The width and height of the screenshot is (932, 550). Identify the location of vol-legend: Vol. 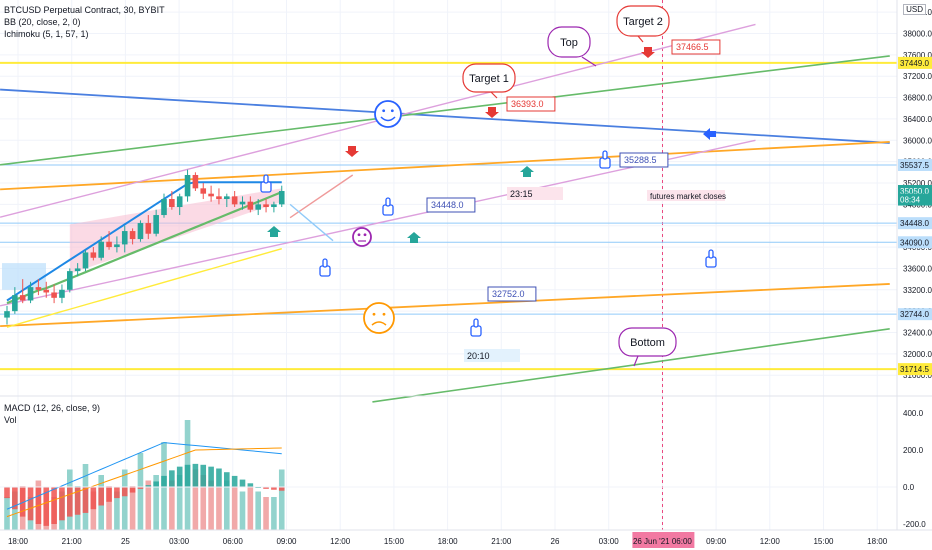
(10, 420).